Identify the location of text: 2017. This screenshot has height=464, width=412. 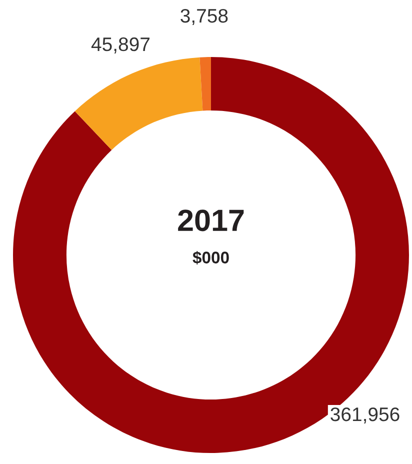
(211, 221).